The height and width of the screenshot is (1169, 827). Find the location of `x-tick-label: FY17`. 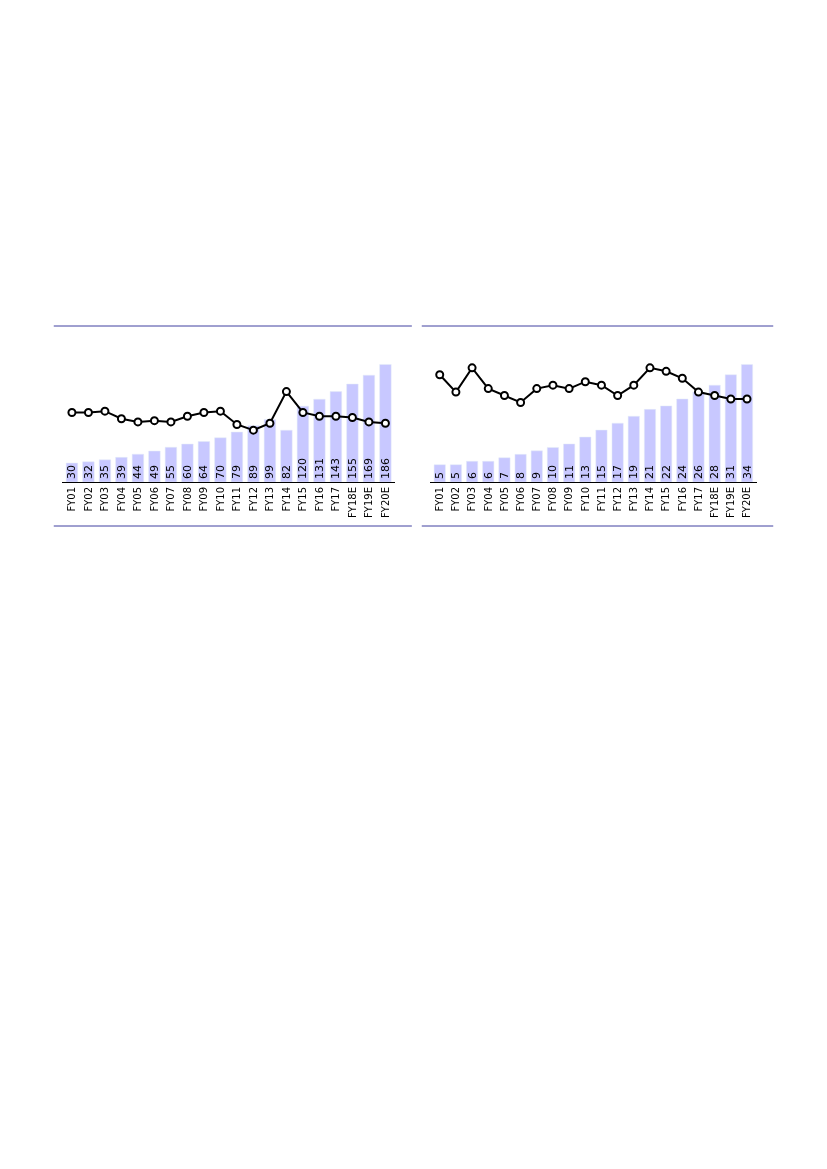

x-tick-label: FY17 is located at coordinates (698, 499).